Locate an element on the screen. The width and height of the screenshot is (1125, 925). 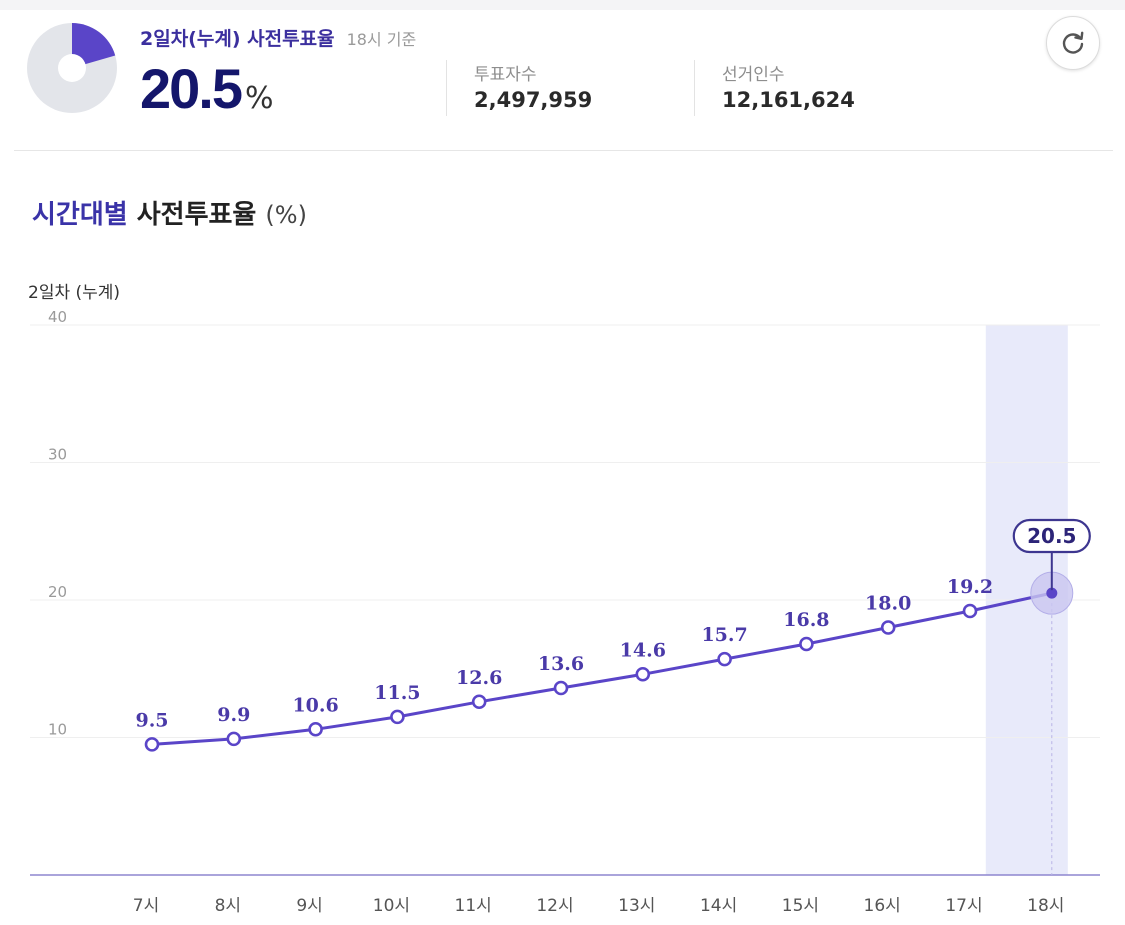
turnout-rate-value: 20.5 is located at coordinates (191, 88).